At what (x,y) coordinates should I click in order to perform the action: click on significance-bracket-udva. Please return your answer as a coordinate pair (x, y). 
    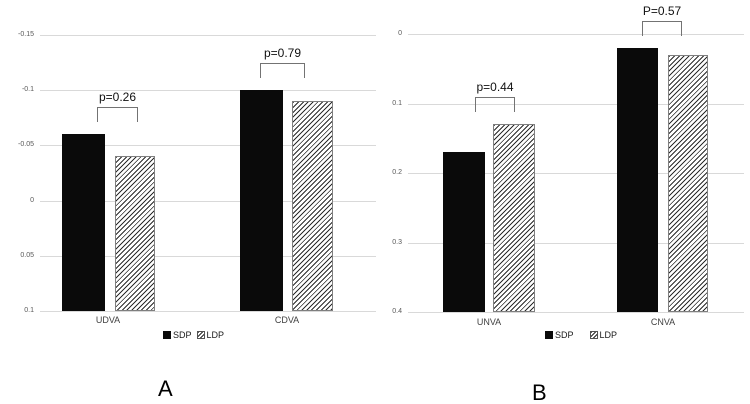
    Looking at the image, I should click on (117, 115).